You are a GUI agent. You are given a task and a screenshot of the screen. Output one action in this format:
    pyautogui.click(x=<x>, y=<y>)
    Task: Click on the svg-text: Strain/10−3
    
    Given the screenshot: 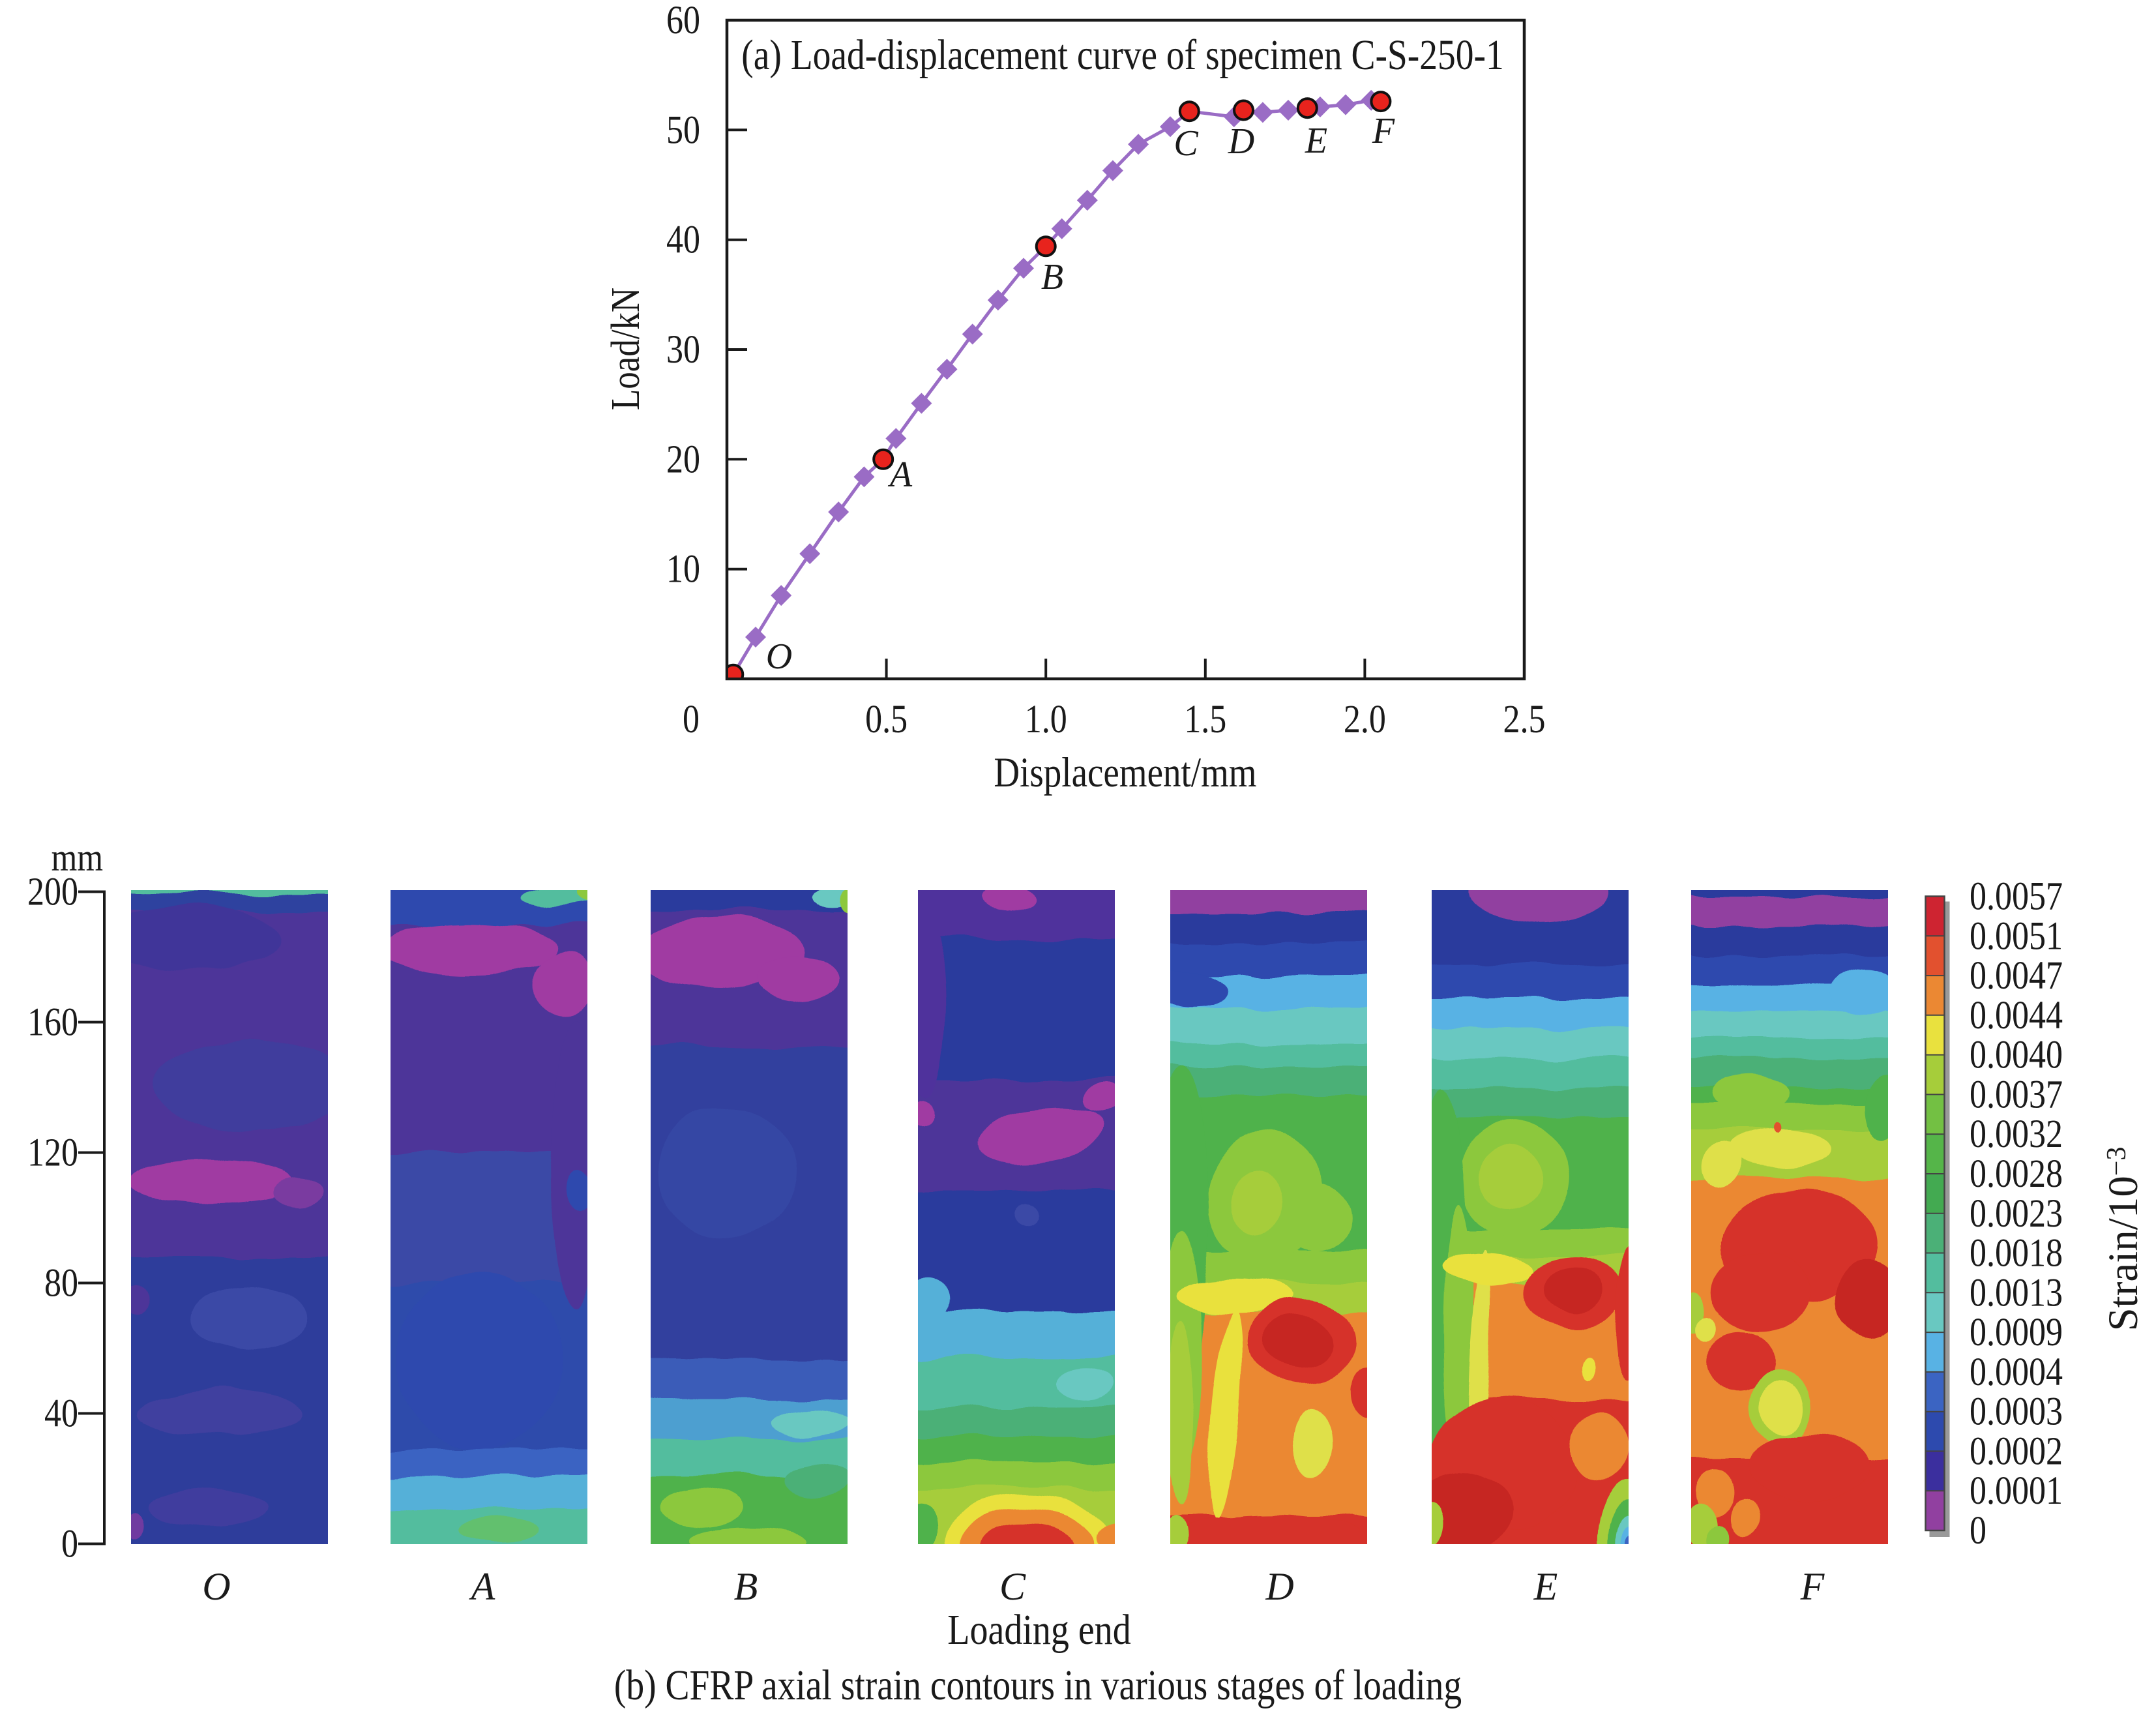 What is the action you would take?
    pyautogui.click(x=2123, y=1238)
    